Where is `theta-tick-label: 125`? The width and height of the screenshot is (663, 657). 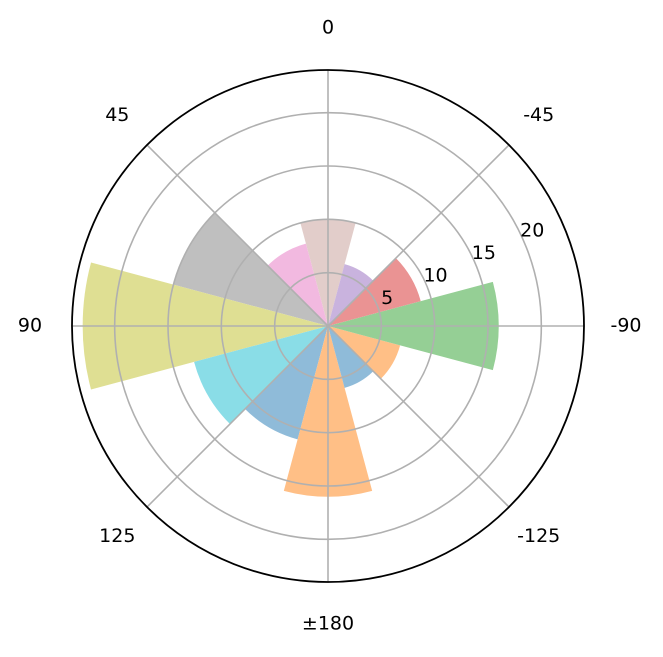 theta-tick-label: 125 is located at coordinates (117, 536).